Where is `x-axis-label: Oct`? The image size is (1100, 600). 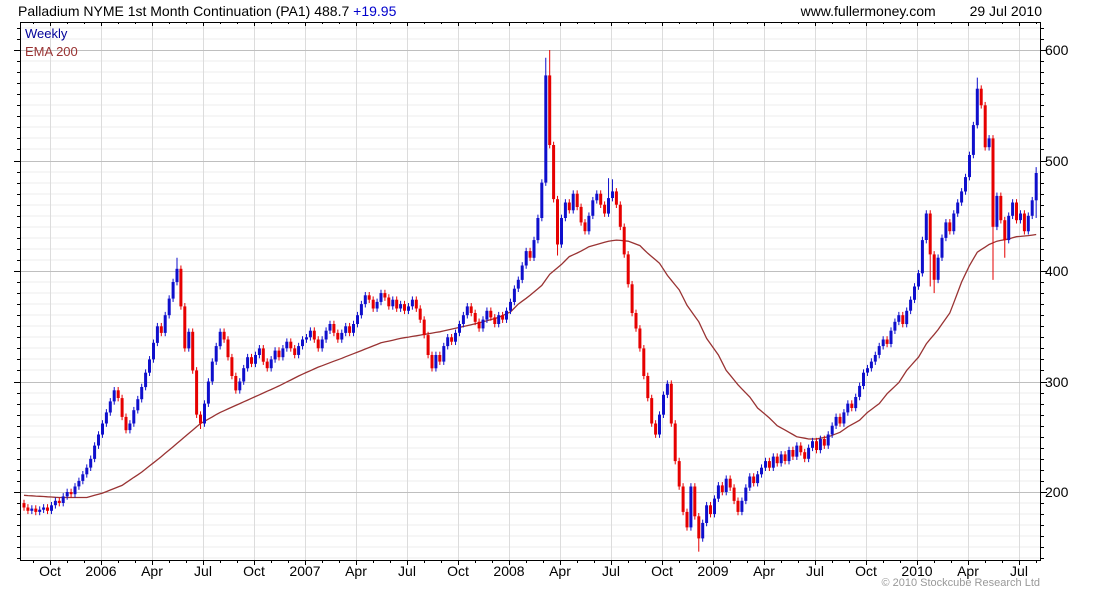
x-axis-label: Oct is located at coordinates (50, 571).